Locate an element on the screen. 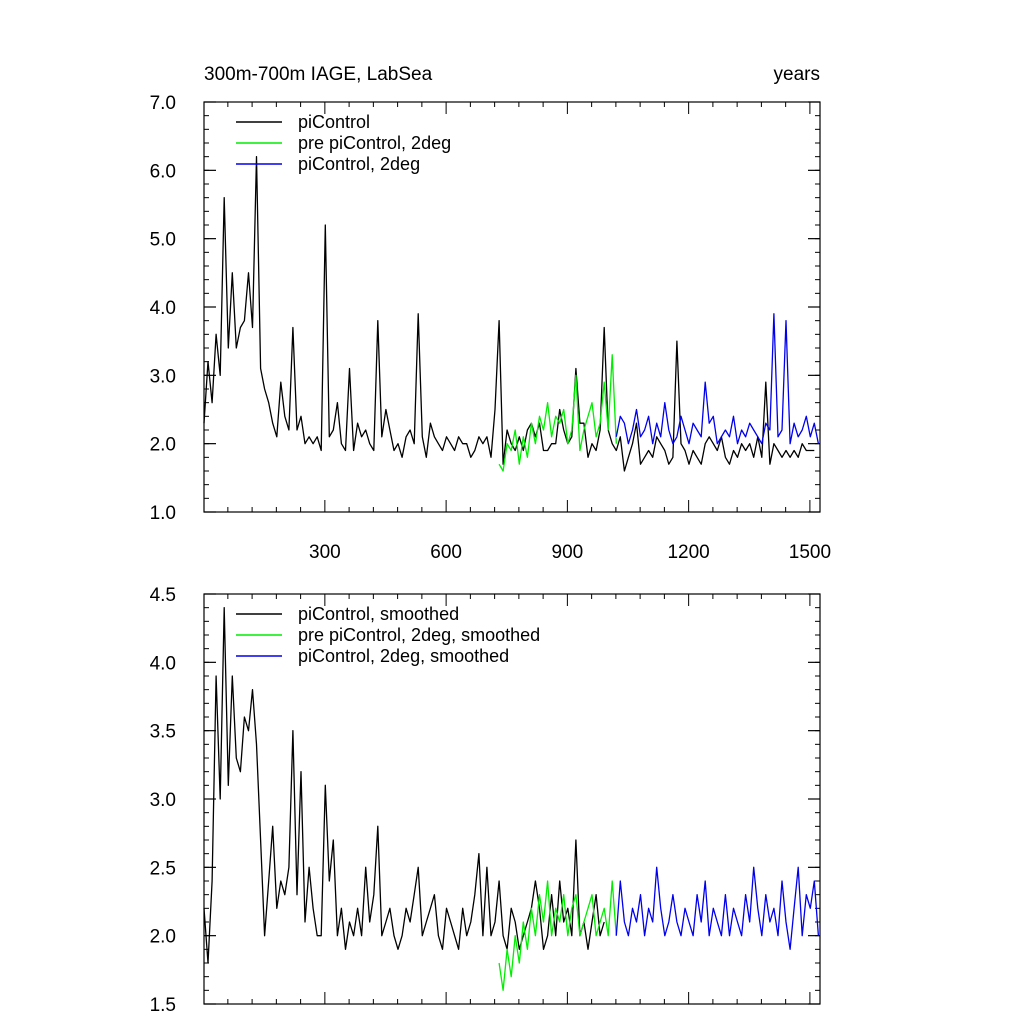  y-tick-label: 1.5 is located at coordinates (163, 1005).